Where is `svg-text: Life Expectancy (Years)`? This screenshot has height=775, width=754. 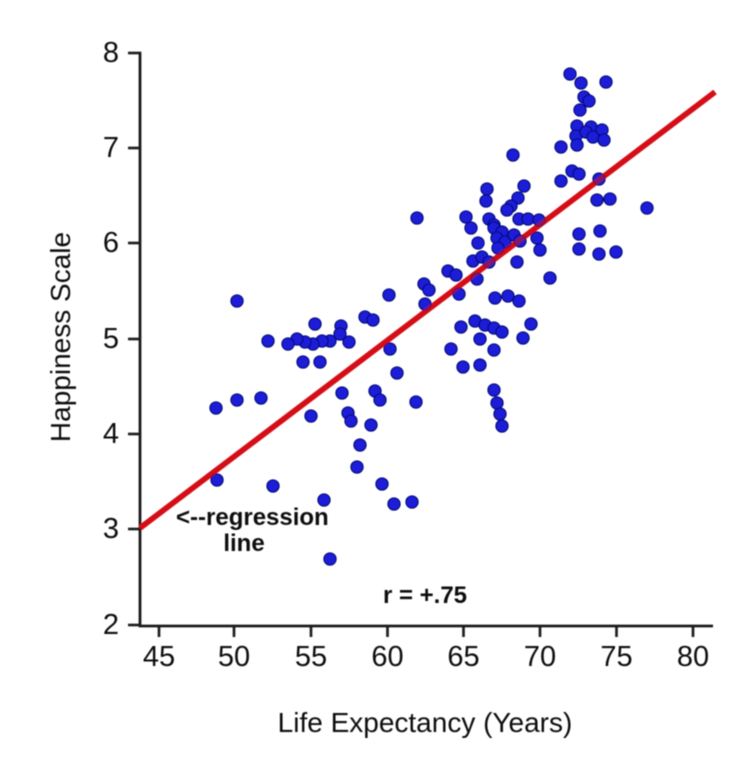 svg-text: Life Expectancy (Years) is located at coordinates (425, 722).